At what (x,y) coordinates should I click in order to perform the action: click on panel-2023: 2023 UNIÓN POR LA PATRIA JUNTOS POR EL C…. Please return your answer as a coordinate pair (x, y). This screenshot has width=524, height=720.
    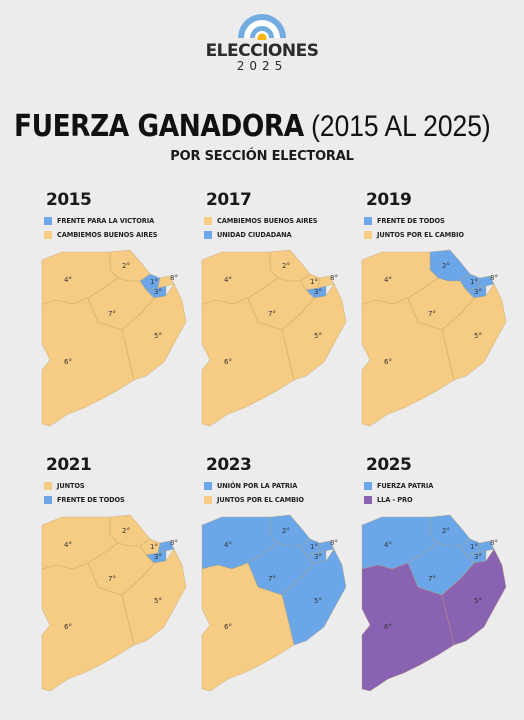
    Looking at the image, I should click on (283, 580).